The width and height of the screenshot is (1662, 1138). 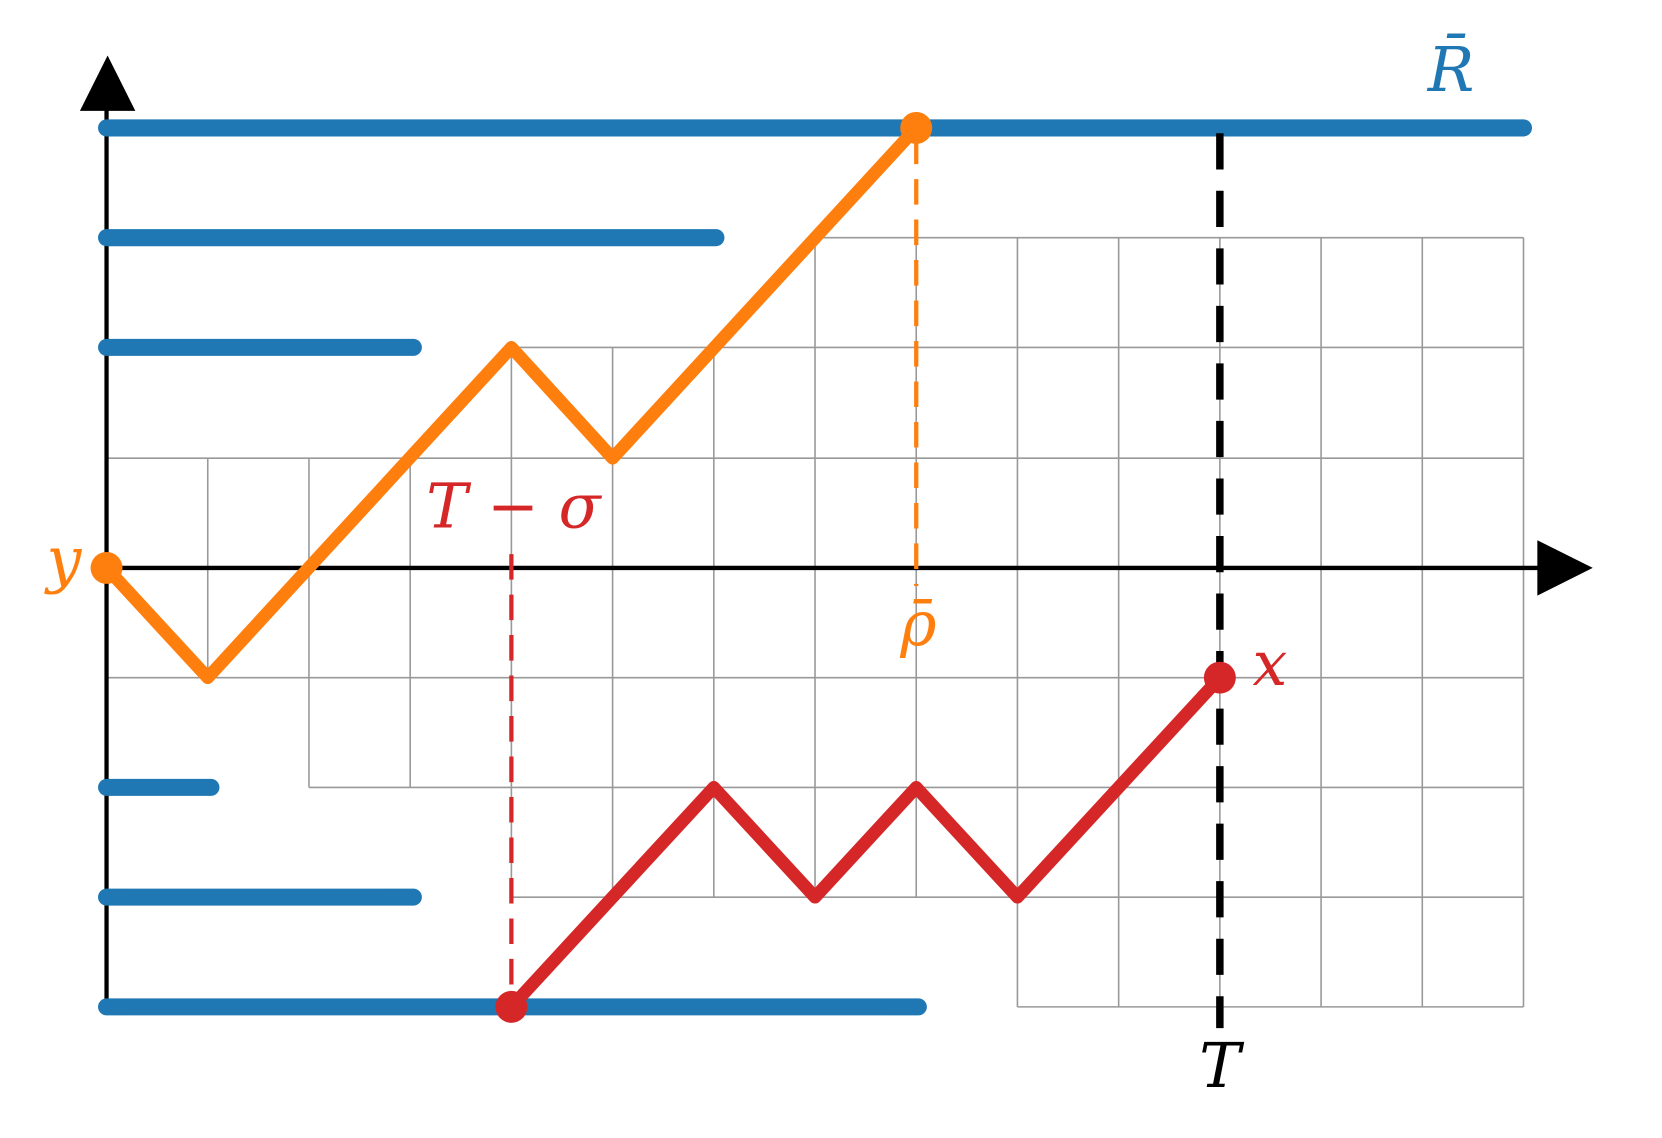 I want to click on label-r-bar: R̄, so click(x=1451, y=69).